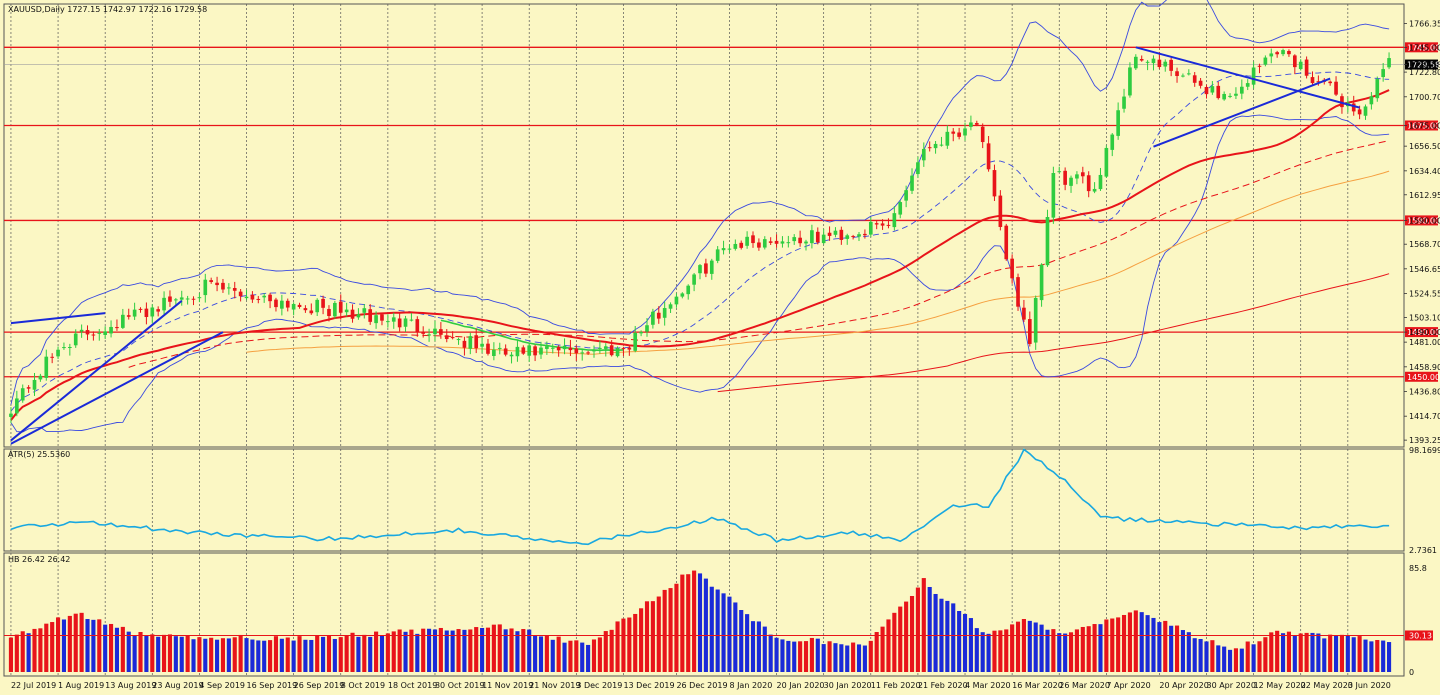 Image resolution: width=1440 pixels, height=695 pixels. I want to click on atr-line, so click(700, 497).